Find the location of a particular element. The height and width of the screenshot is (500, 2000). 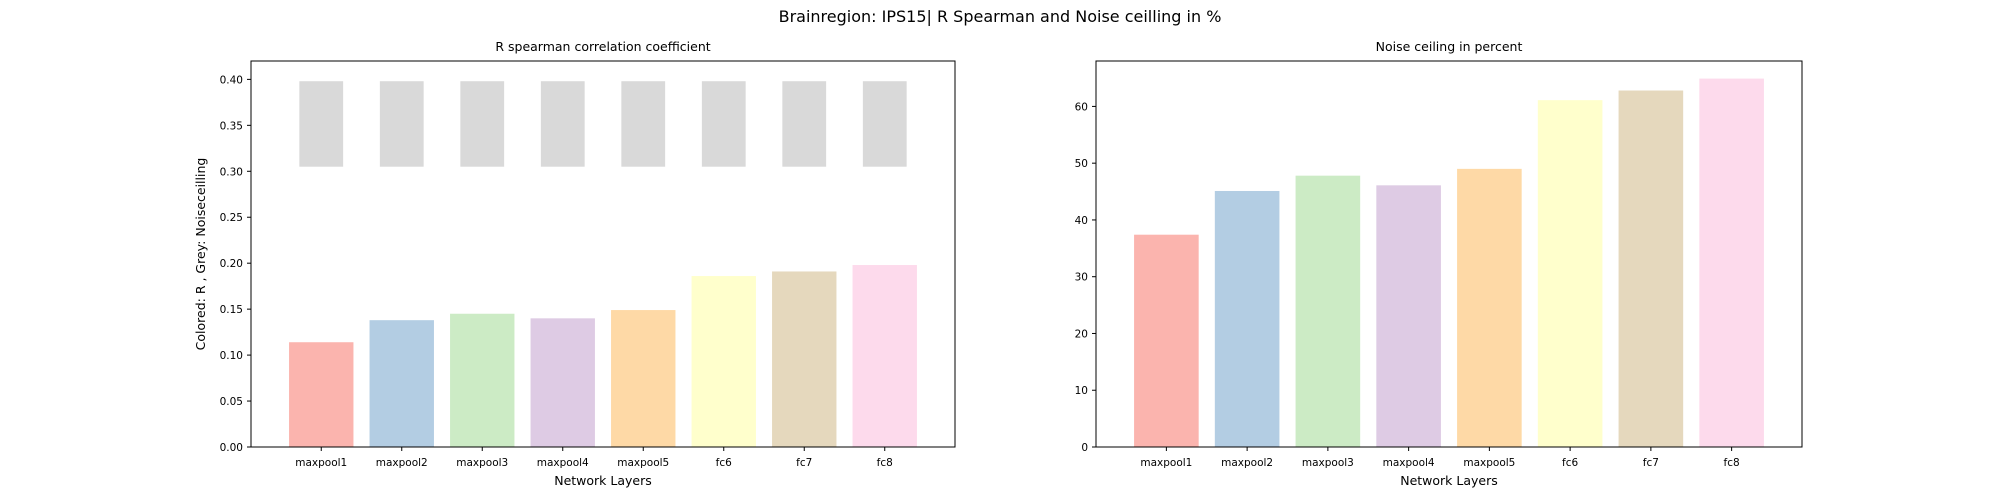

r-ytick-label-0.15: 0.15 is located at coordinates (231, 310).